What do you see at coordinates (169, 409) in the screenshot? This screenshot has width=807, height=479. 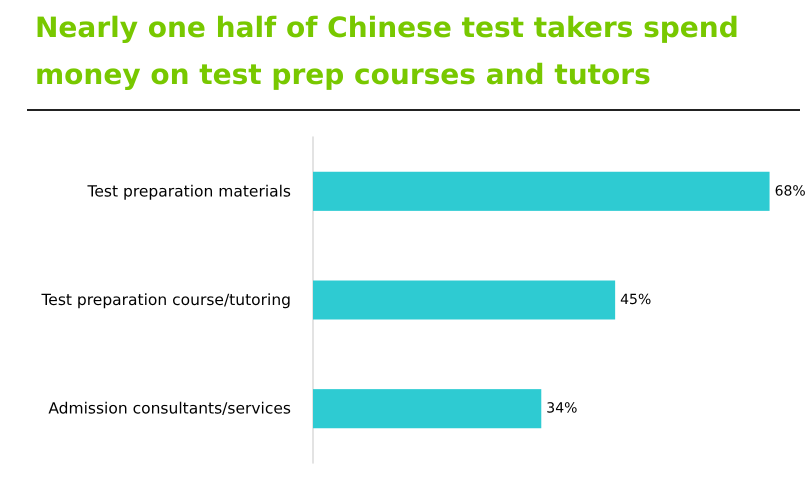 I see `y-tick-label: Admission consultants/services` at bounding box center [169, 409].